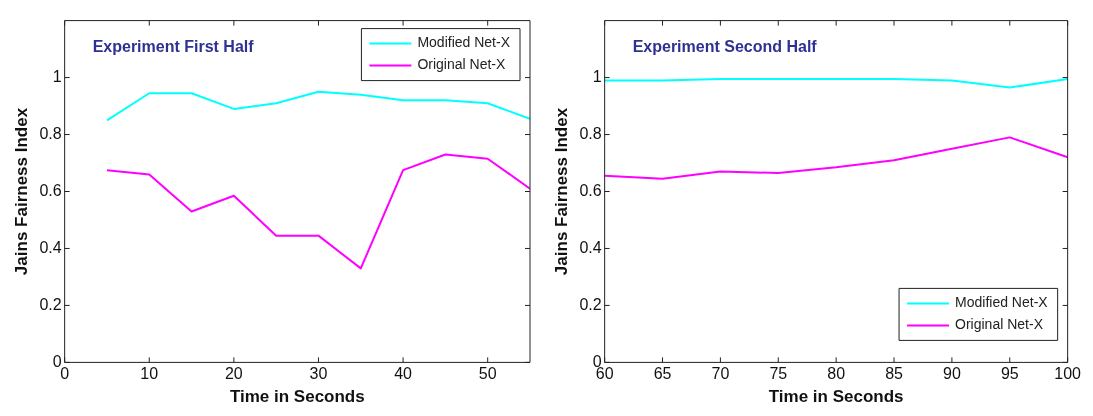  What do you see at coordinates (778, 374) in the screenshot?
I see `x-tick-label: 75` at bounding box center [778, 374].